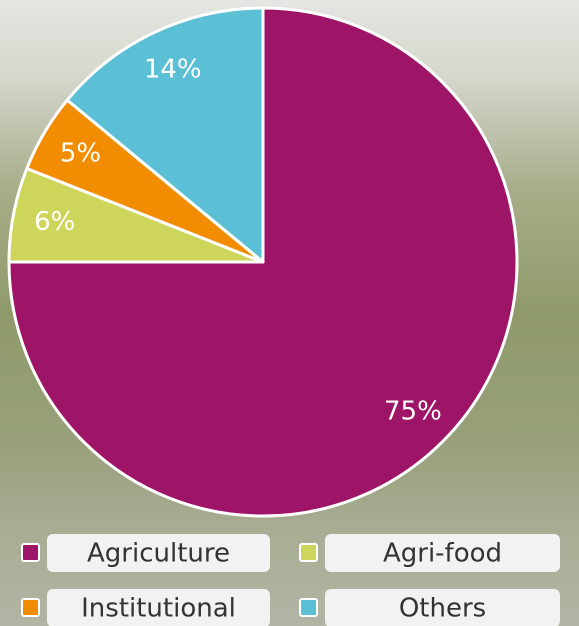  I want to click on legend-label: Agri-food, so click(442, 554).